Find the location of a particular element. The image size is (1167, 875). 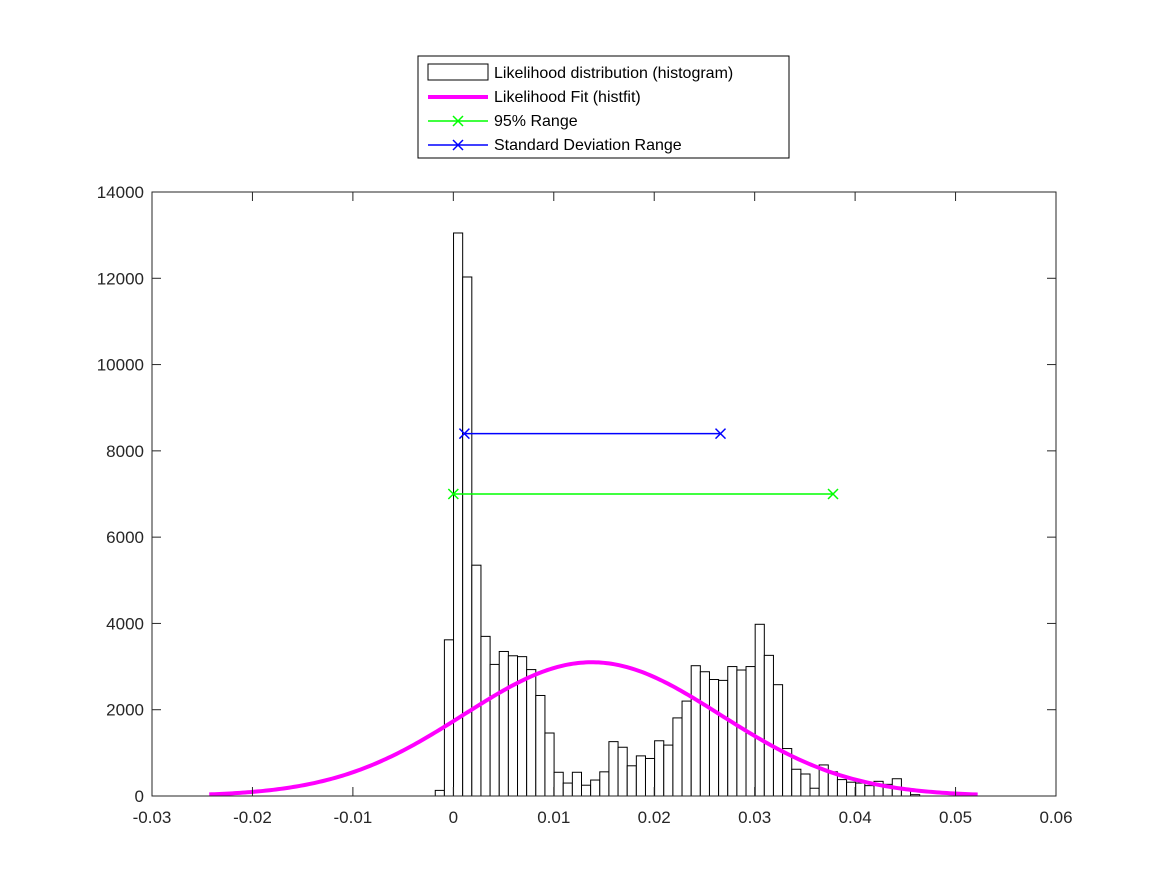

x-tick-label: -0.01 is located at coordinates (353, 817).